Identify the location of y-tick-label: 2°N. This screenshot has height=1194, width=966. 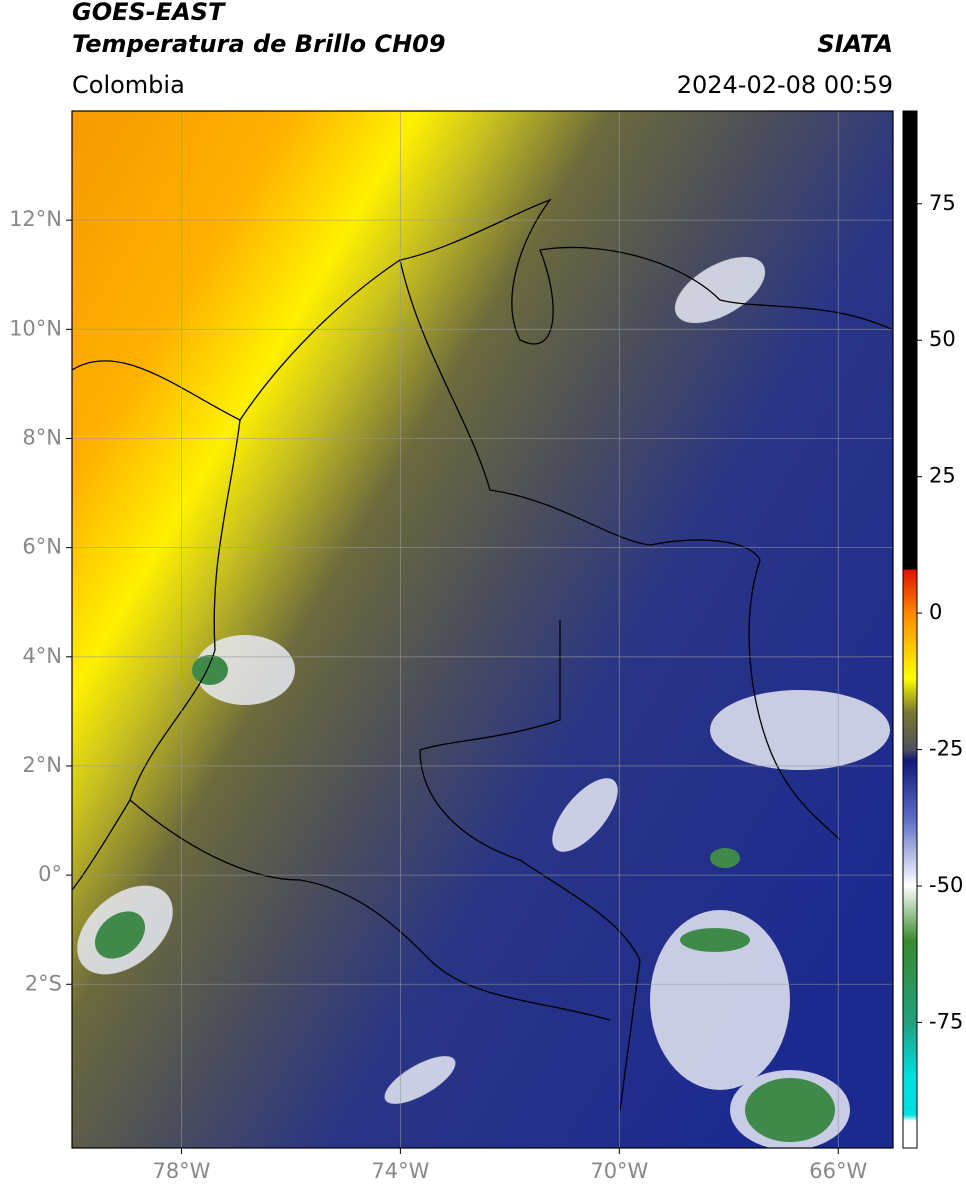
(42, 765).